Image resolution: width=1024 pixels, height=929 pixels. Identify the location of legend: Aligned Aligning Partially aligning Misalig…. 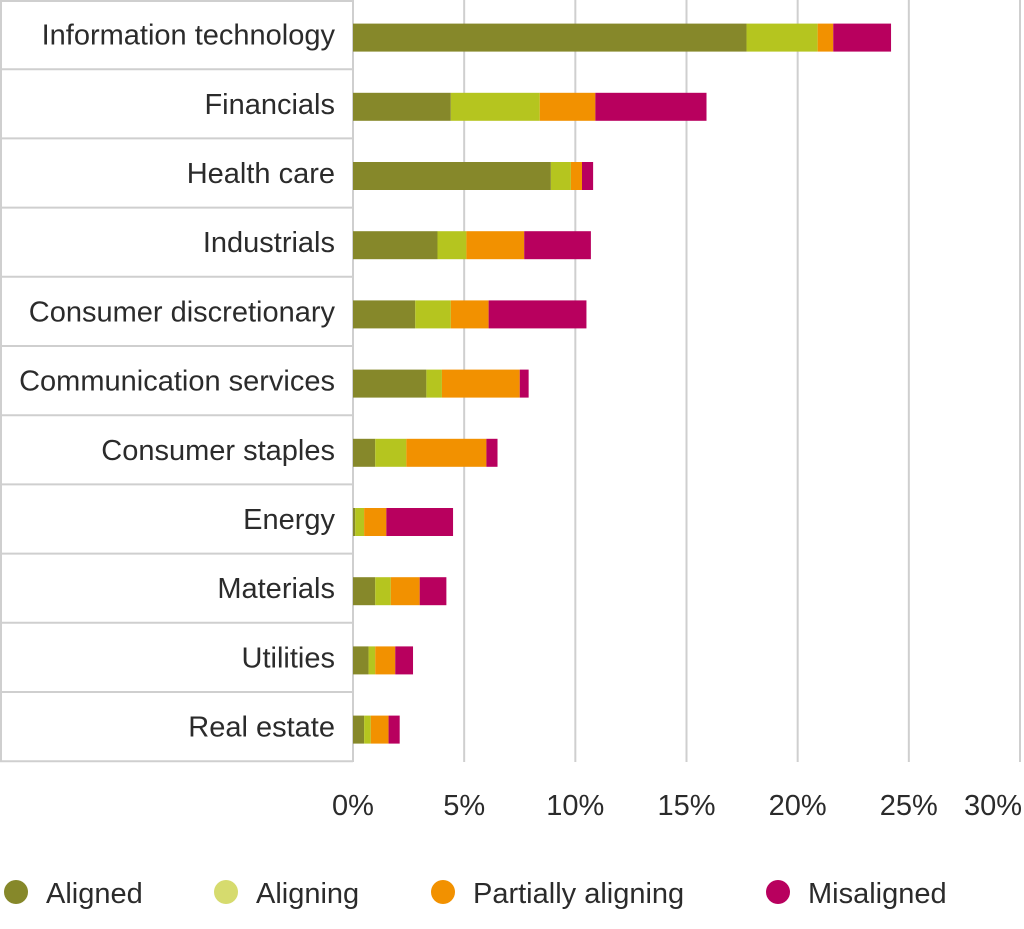
(475, 894).